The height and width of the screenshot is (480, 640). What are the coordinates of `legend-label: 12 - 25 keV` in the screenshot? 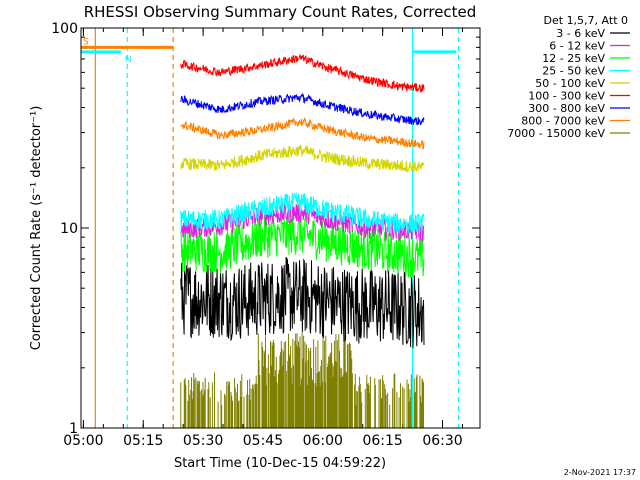 It's located at (573, 58).